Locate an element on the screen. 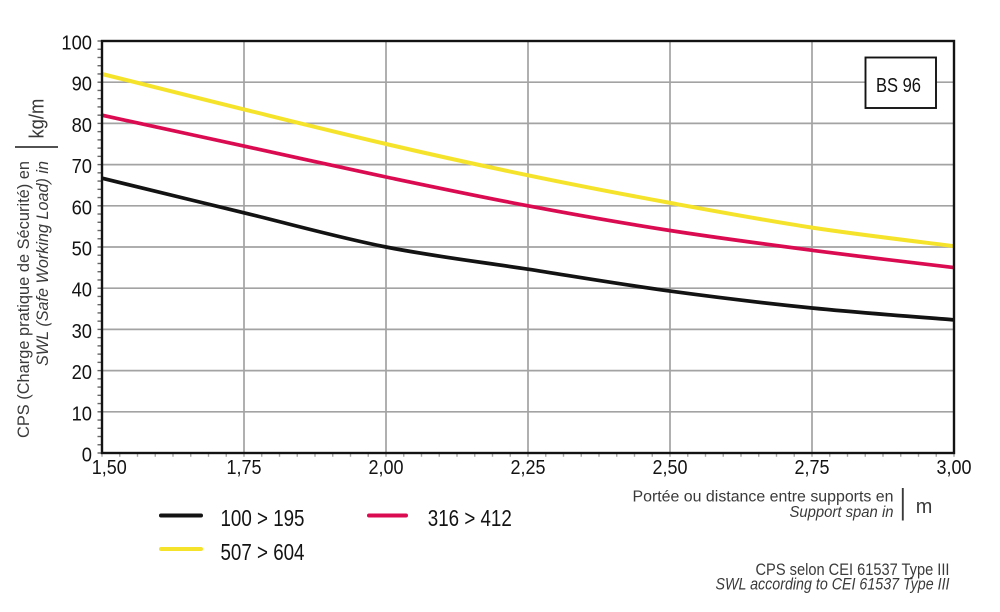 The height and width of the screenshot is (612, 1000). svg-text: 10 is located at coordinates (82, 414).